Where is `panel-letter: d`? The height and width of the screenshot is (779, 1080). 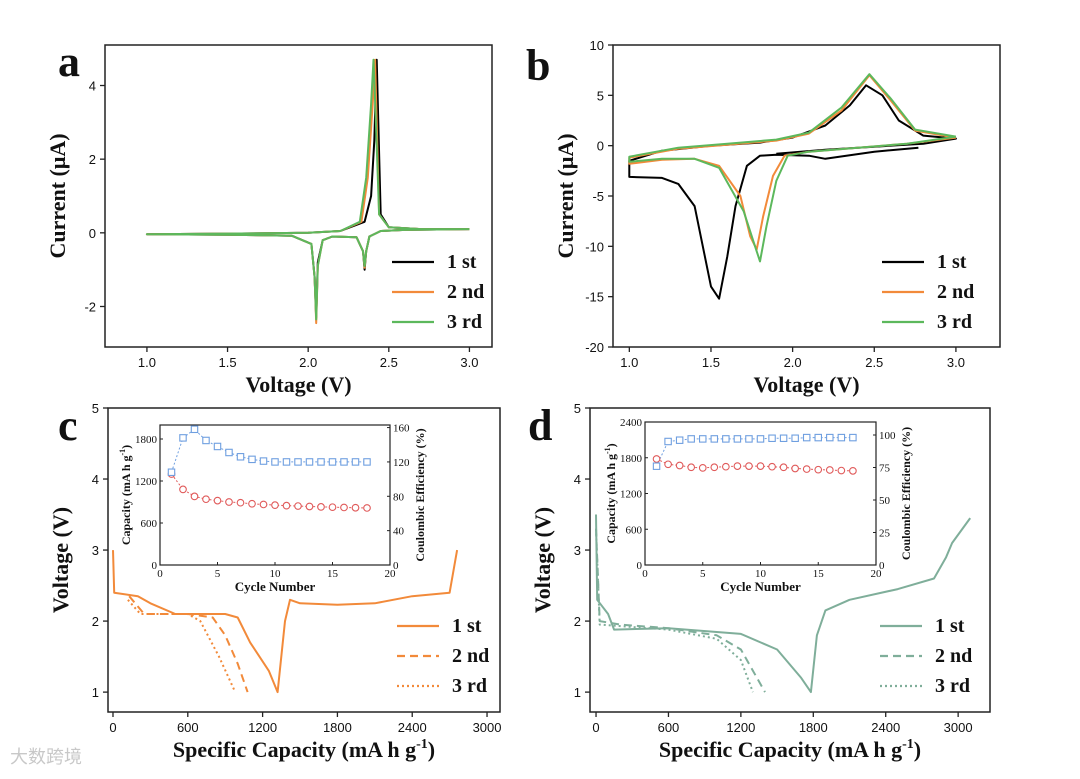 panel-letter: d is located at coordinates (540, 425).